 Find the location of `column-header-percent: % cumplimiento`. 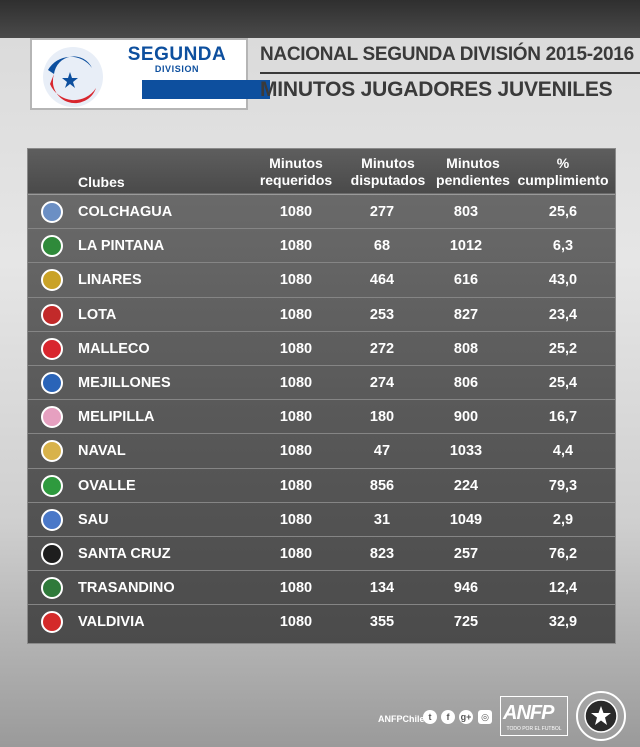

column-header-percent: % cumplimiento is located at coordinates (563, 172).